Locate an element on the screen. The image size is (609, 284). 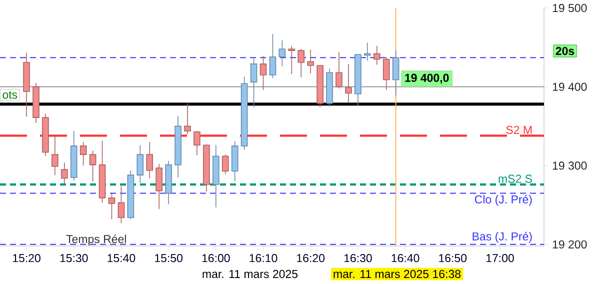
ref-line-label: Clo (J. Pré) is located at coordinates (503, 200).